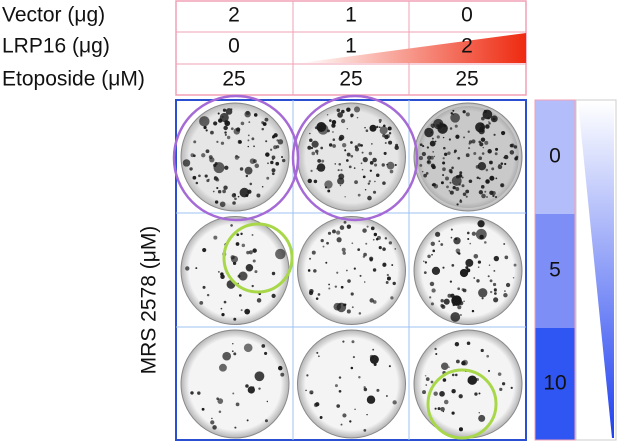 Image resolution: width=617 pixels, height=448 pixels. Describe the element at coordinates (555, 157) in the screenshot. I see `scale-block` at that location.